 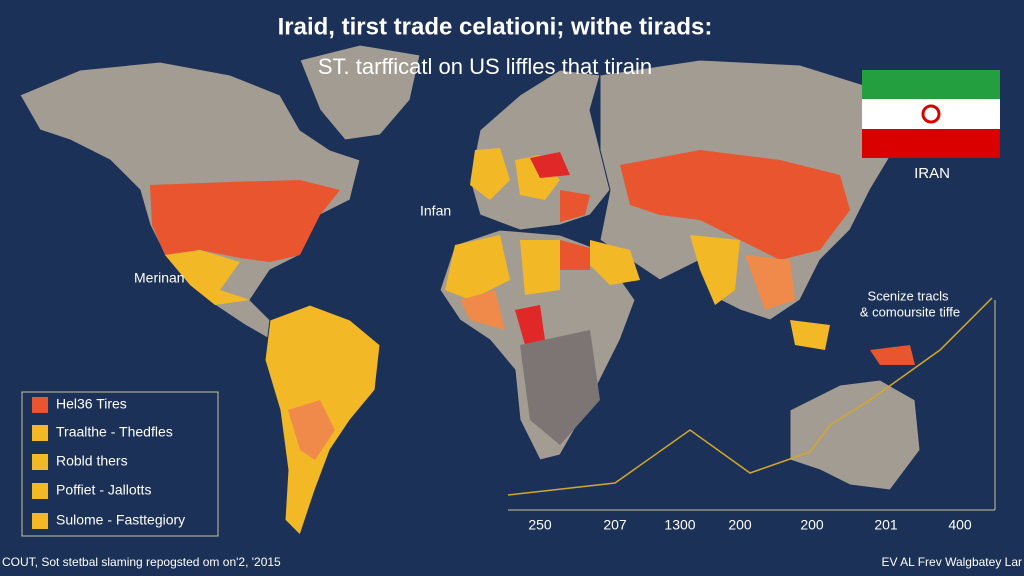 I want to click on legend-label: Poffiet - Jallotts, so click(x=103, y=490).